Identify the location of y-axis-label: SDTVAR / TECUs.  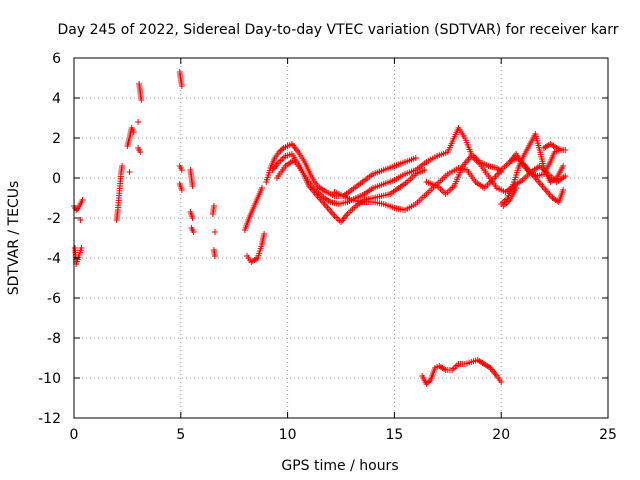
(14, 238).